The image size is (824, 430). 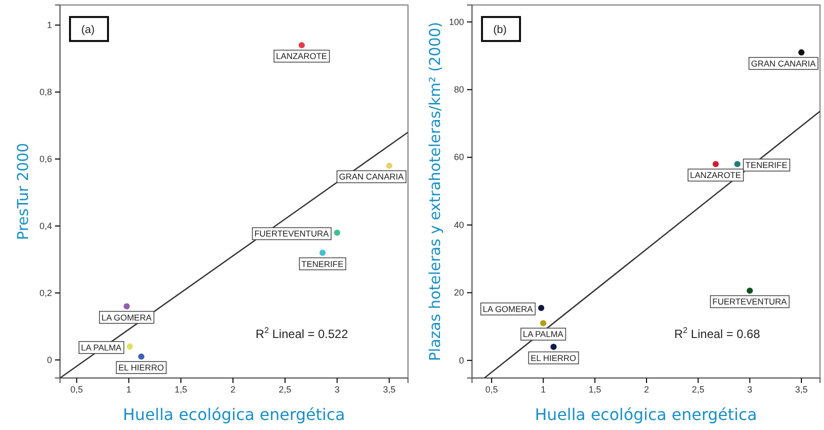 I want to click on y-tick-label: 0,6, so click(x=45, y=159).